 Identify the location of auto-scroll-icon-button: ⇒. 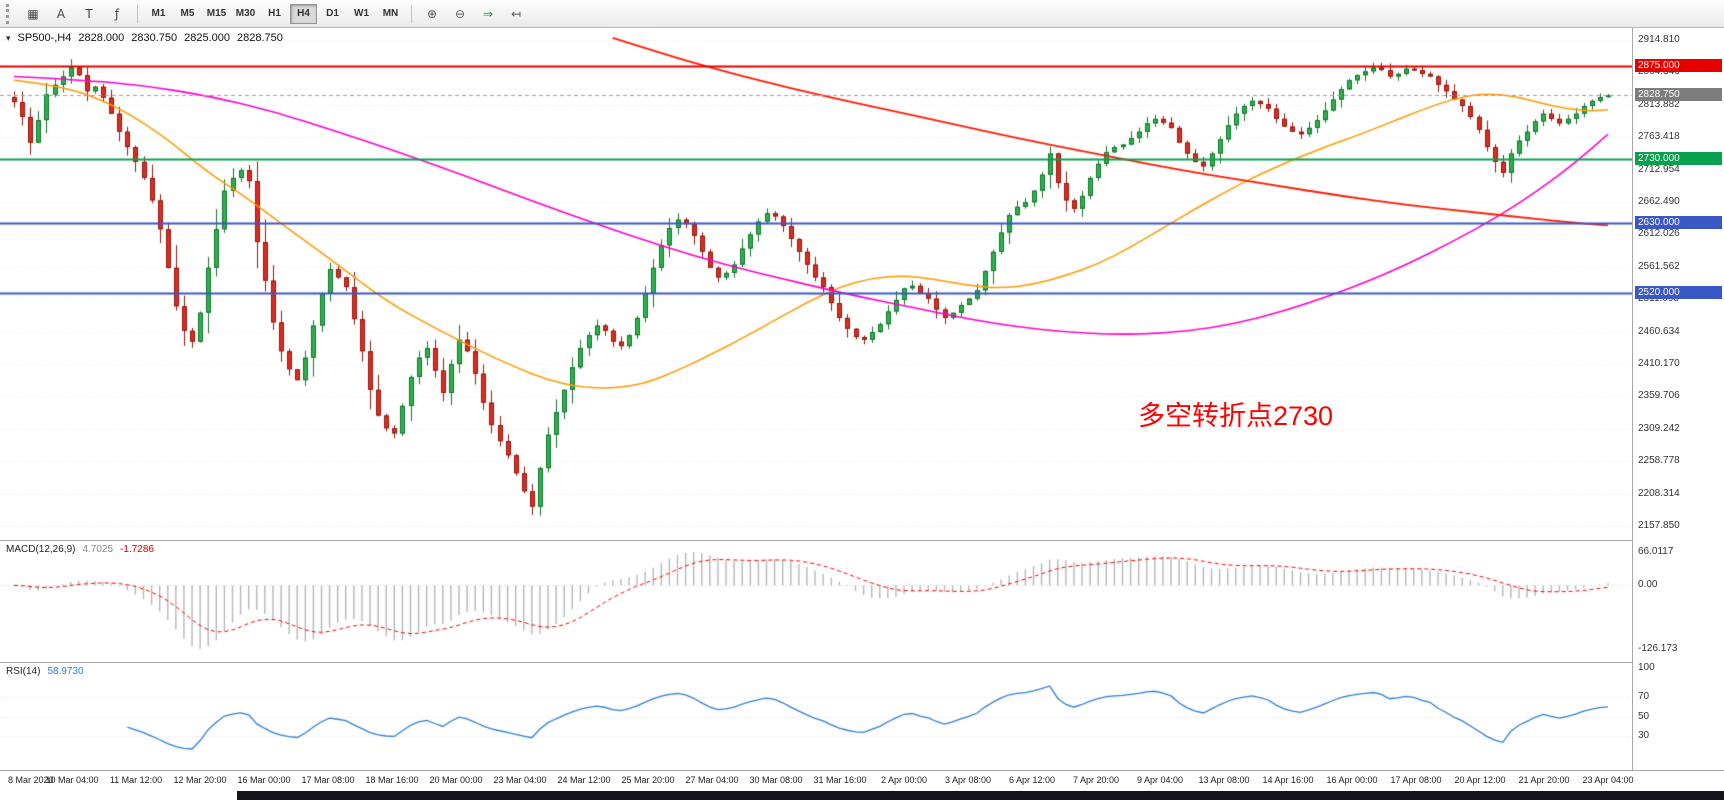
(488, 14).